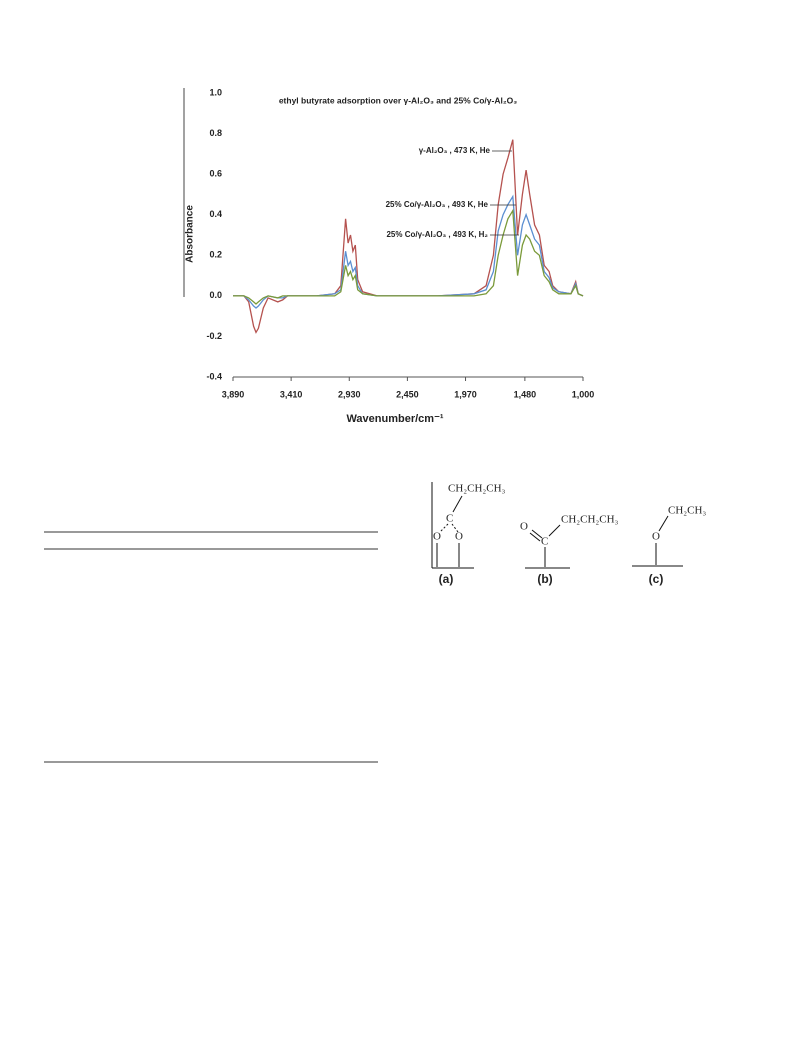 The image size is (793, 1057). I want to click on x-tick-label: 2,930, so click(349, 394).